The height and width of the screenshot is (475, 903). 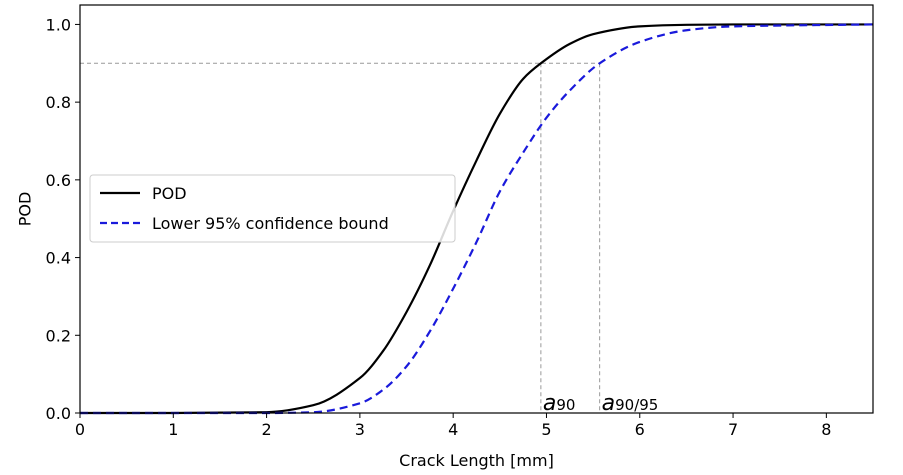 I want to click on x-tick-label: 3, so click(x=360, y=429).